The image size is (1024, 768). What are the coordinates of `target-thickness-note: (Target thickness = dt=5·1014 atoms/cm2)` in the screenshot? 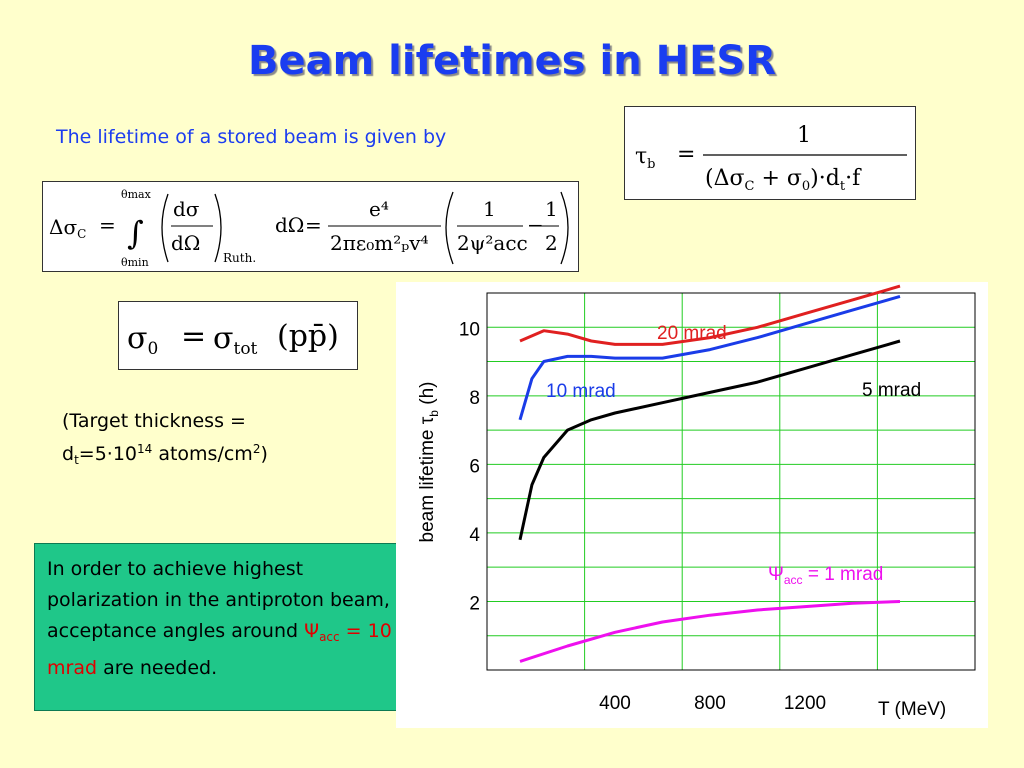 It's located at (165, 438).